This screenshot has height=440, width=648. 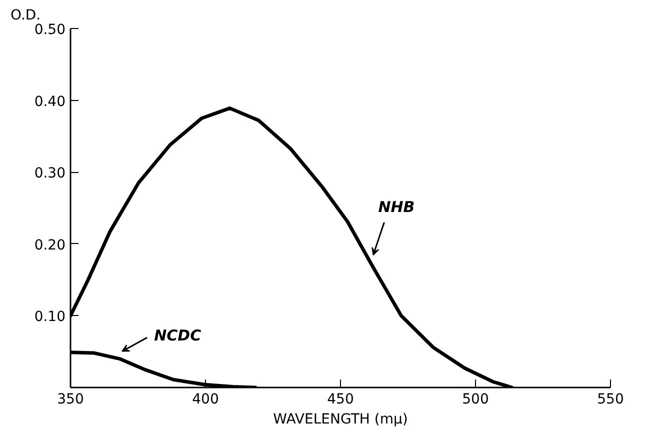 I want to click on annotation: NCDC, so click(x=178, y=335).